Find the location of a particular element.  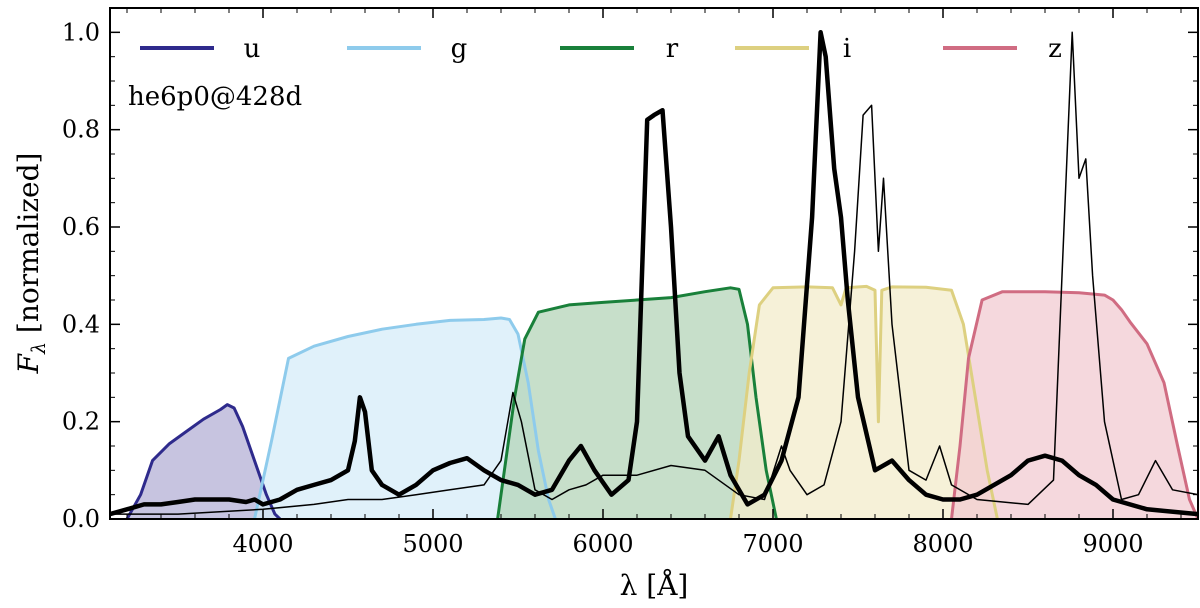

y-tick-label: 0.6 is located at coordinates (81, 227).